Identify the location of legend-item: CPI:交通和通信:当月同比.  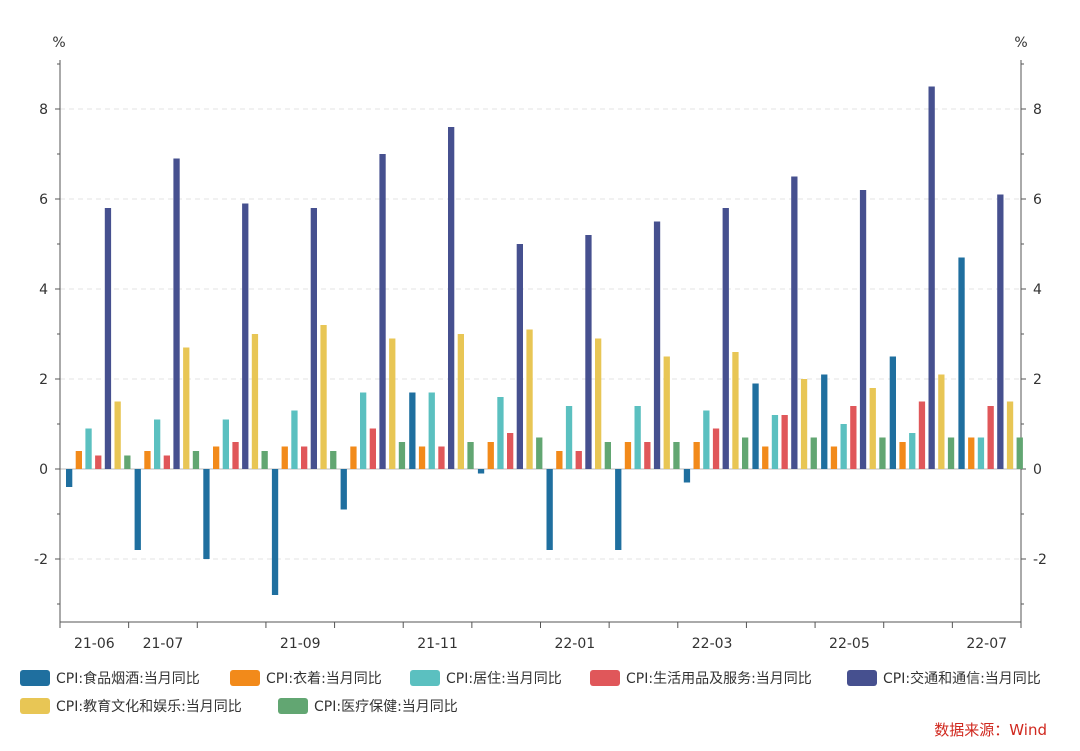
(944, 678).